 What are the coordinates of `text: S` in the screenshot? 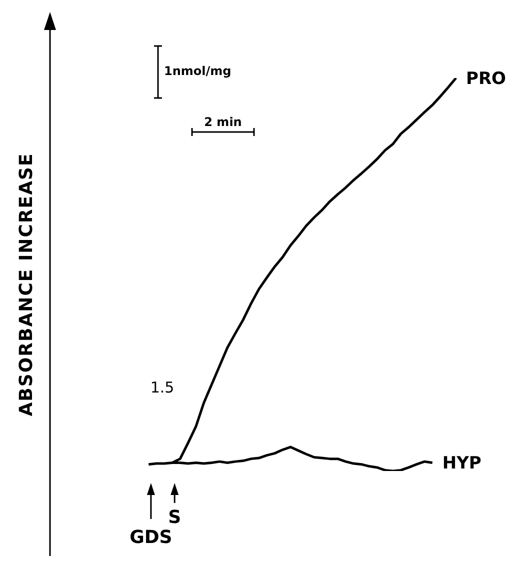 It's located at (175, 517).